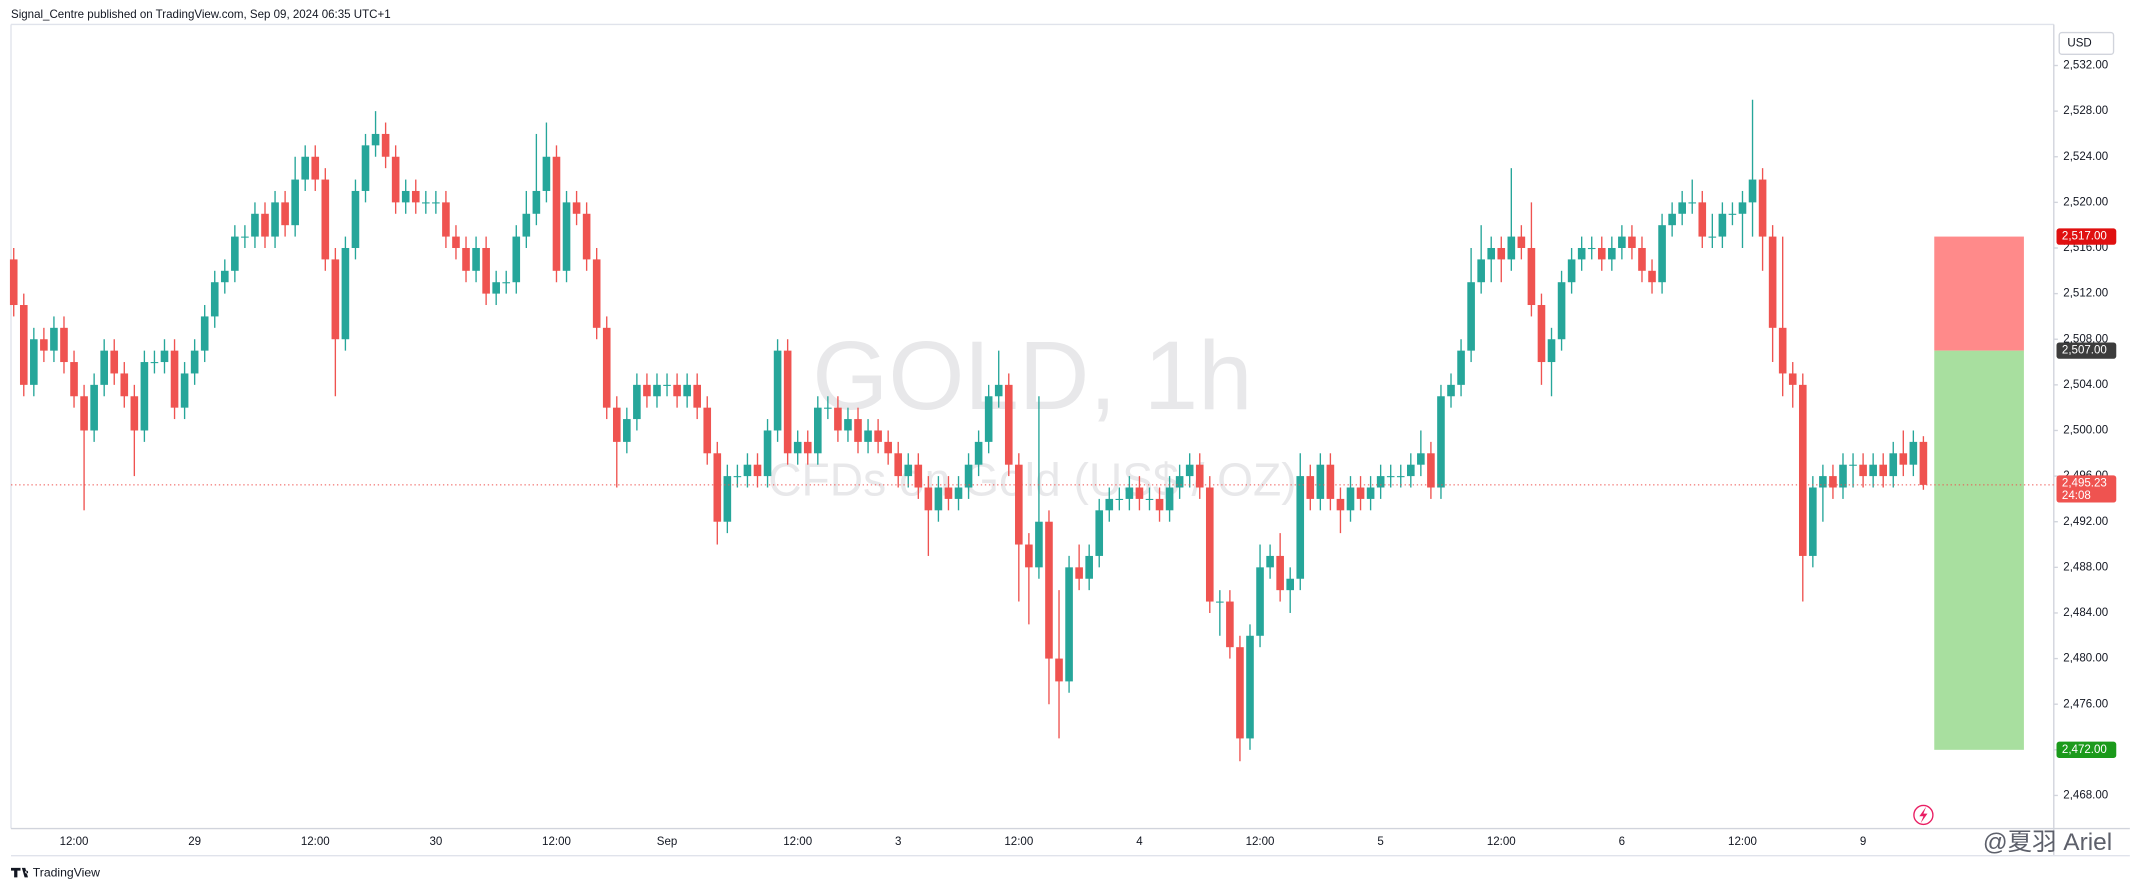  I want to click on entry-label-box, so click(2086, 350).